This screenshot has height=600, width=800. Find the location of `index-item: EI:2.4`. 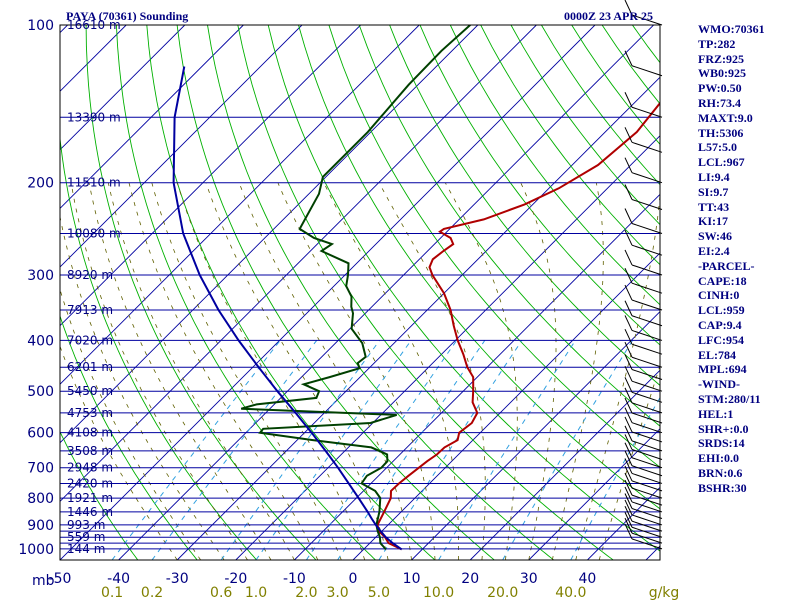

index-item: EI:2.4 is located at coordinates (714, 250).